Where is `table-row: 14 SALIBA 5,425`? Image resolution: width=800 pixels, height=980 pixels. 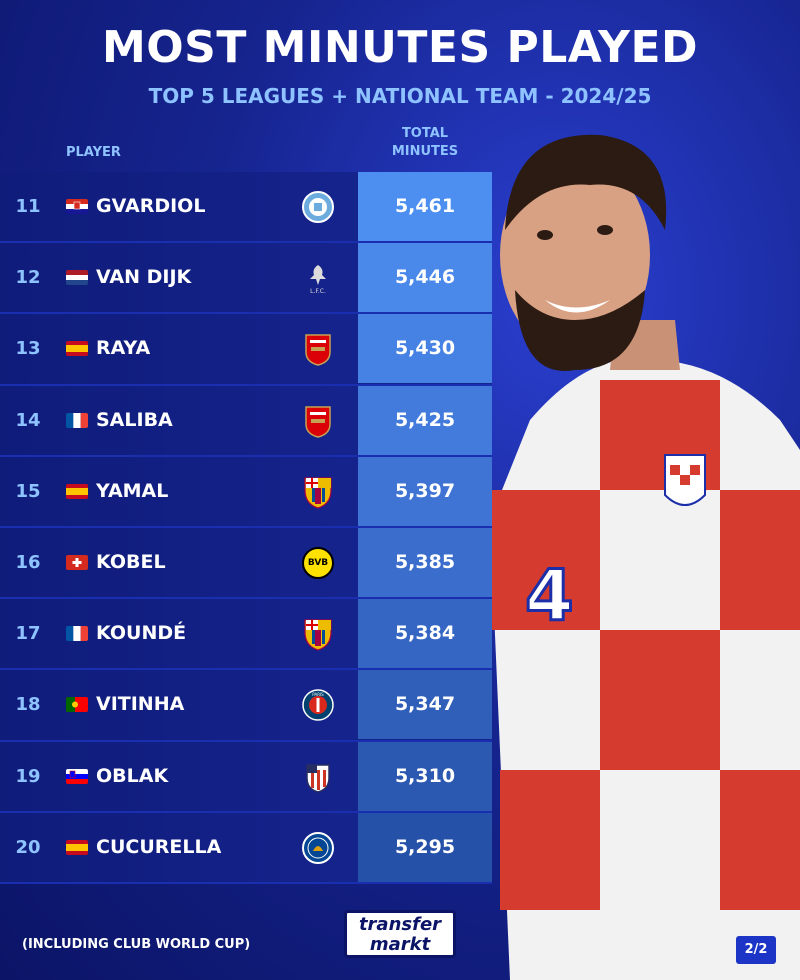 table-row: 14 SALIBA 5,425 is located at coordinates (246, 421).